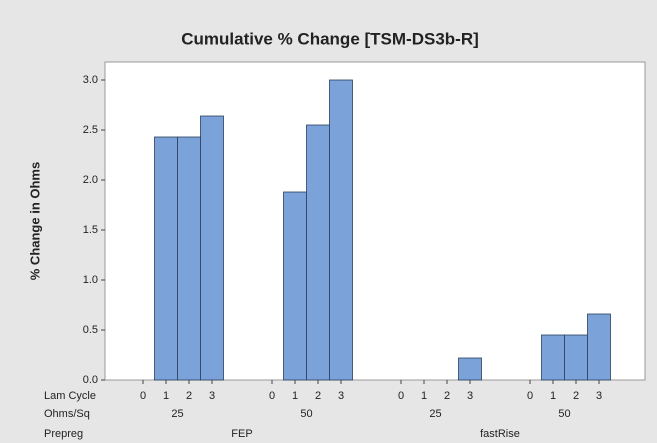 The image size is (657, 443). What do you see at coordinates (70, 396) in the screenshot?
I see `level-name: Lam Cycle` at bounding box center [70, 396].